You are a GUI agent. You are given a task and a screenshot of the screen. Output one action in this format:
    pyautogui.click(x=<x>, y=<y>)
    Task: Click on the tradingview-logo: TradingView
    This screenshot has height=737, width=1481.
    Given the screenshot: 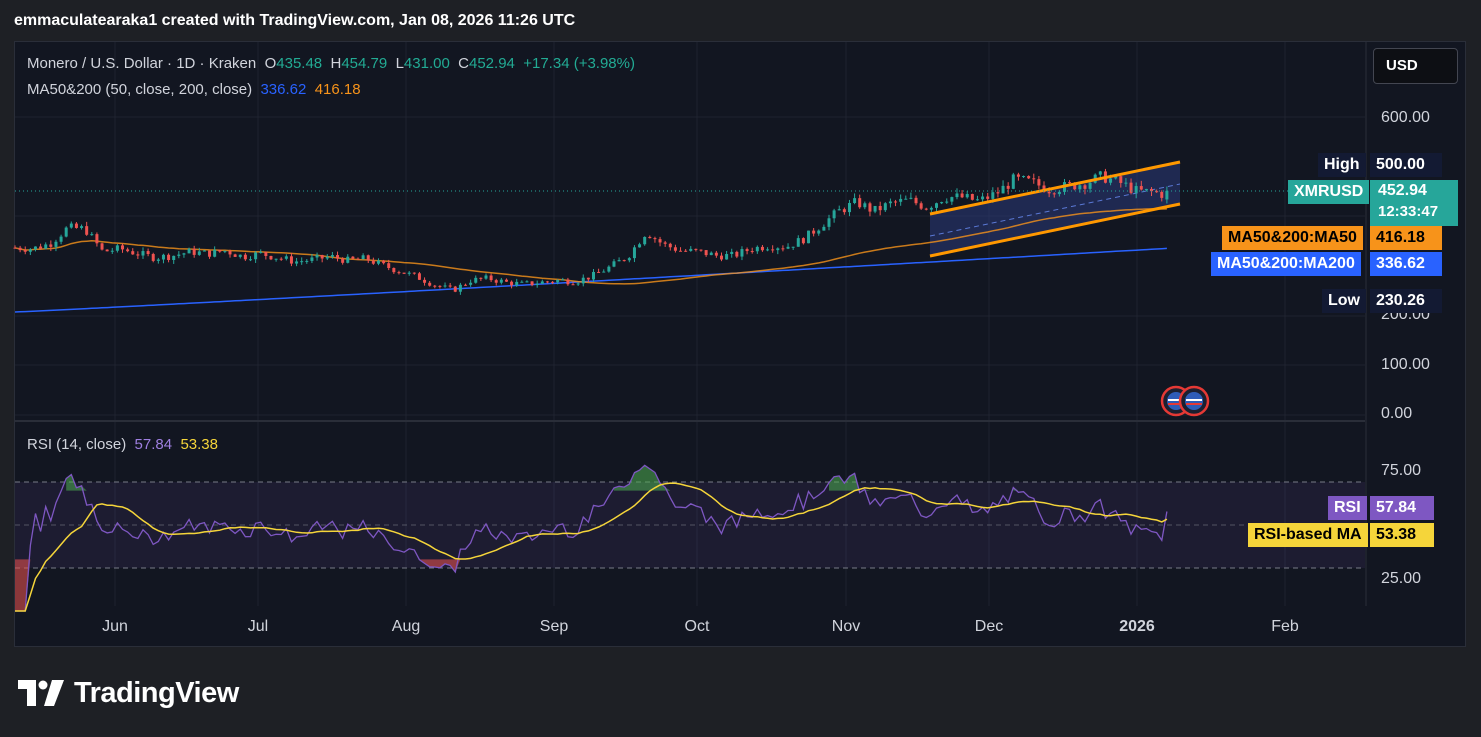 What is the action you would take?
    pyautogui.click(x=128, y=693)
    